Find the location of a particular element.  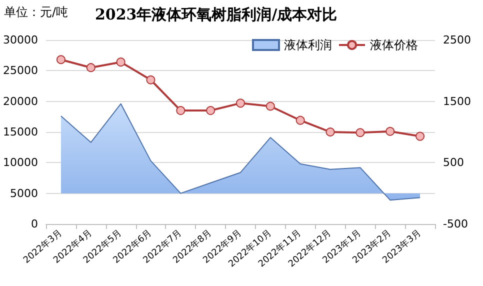

y-tick-label: 25000 is located at coordinates (20, 71).